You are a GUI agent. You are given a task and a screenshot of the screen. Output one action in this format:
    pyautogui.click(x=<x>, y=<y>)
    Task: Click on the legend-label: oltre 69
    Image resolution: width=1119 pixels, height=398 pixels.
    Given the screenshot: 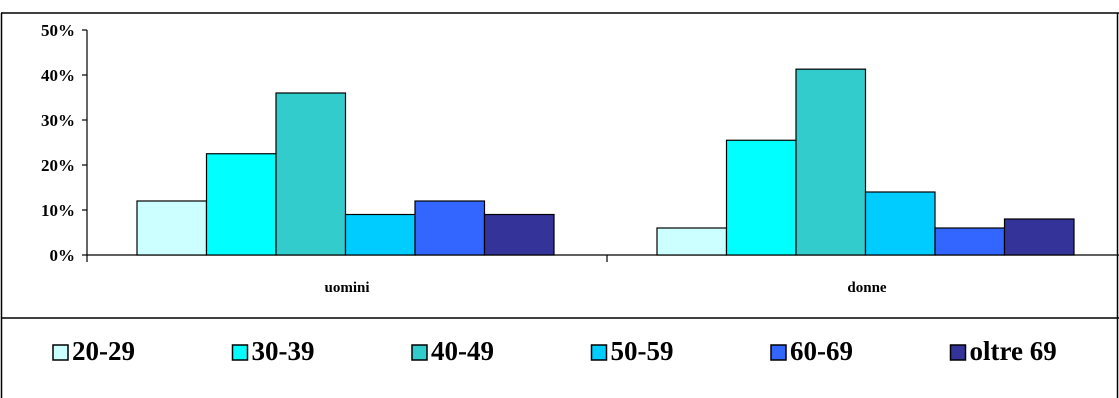 What is the action you would take?
    pyautogui.click(x=1013, y=351)
    